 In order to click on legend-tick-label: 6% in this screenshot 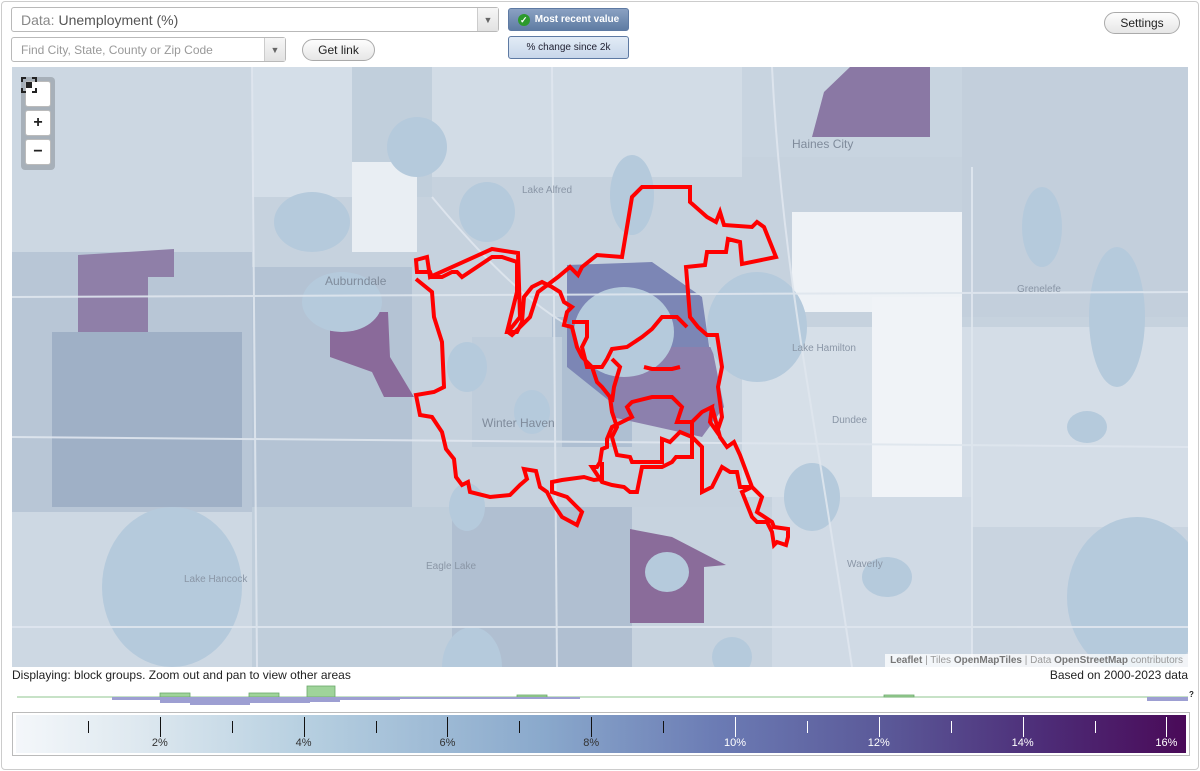, I will do `click(447, 743)`.